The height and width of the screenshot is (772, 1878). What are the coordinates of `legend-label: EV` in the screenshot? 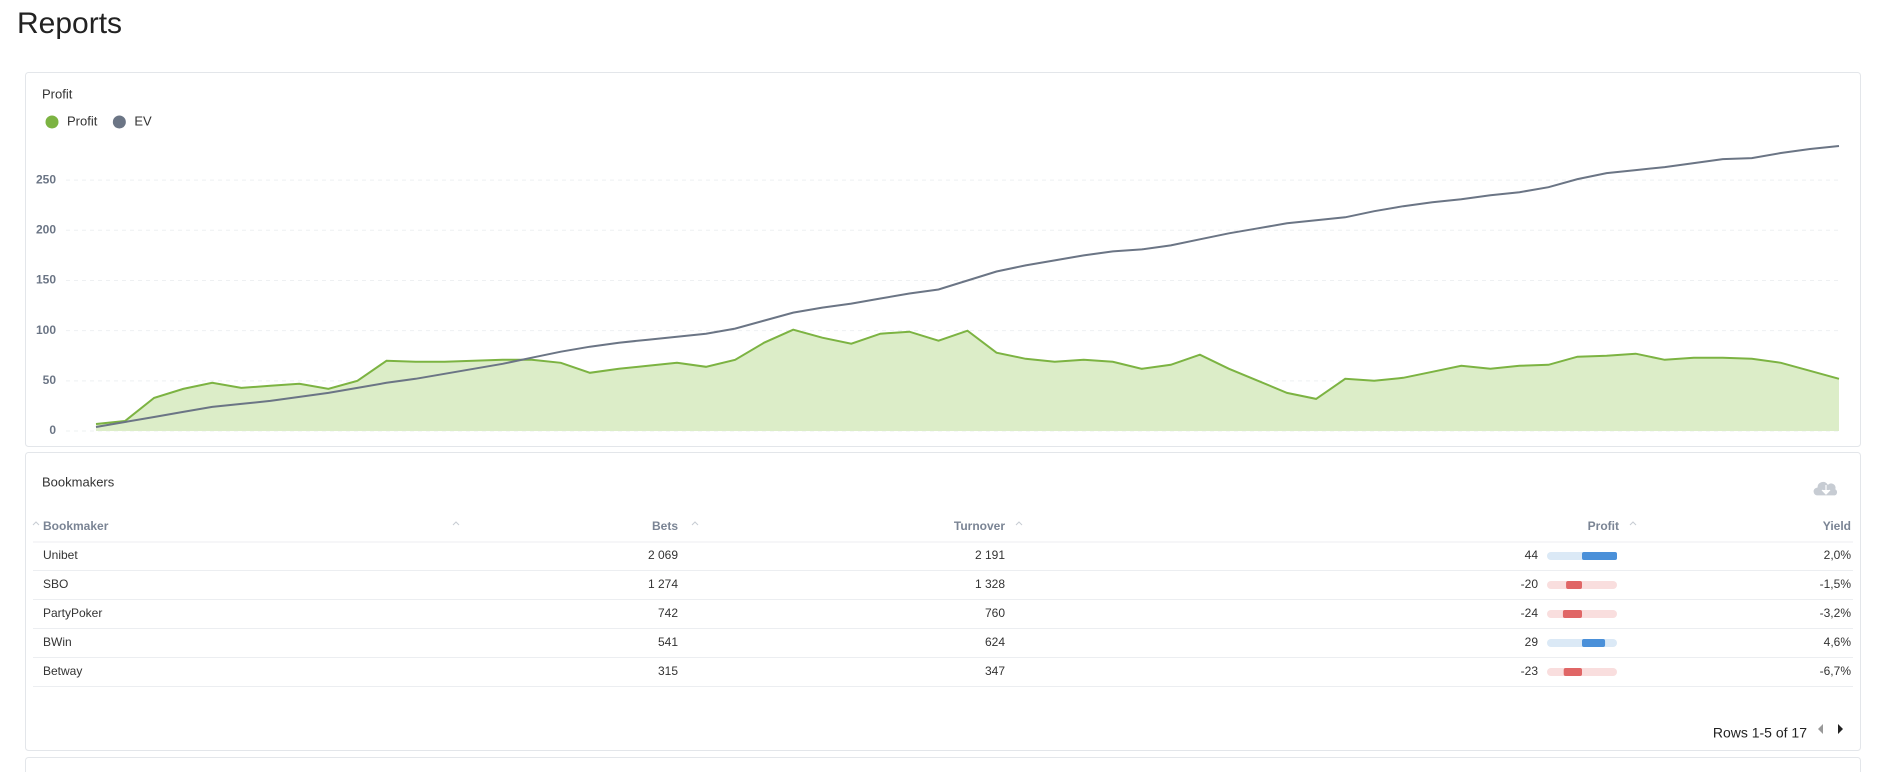 It's located at (143, 120).